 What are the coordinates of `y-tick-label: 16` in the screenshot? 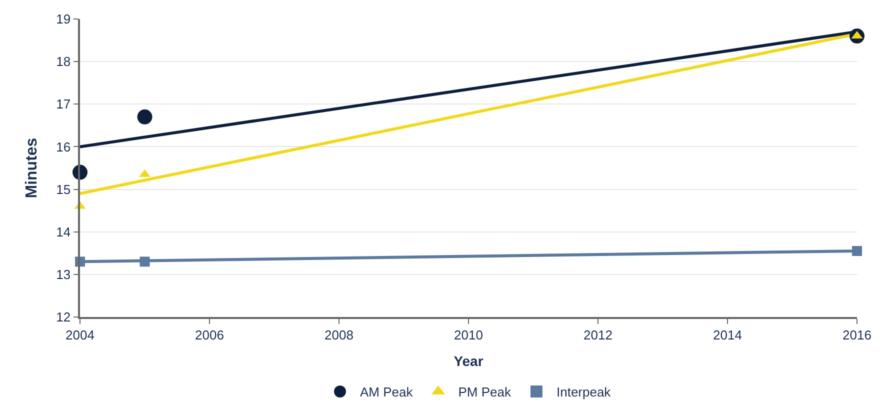 It's located at (63, 146).